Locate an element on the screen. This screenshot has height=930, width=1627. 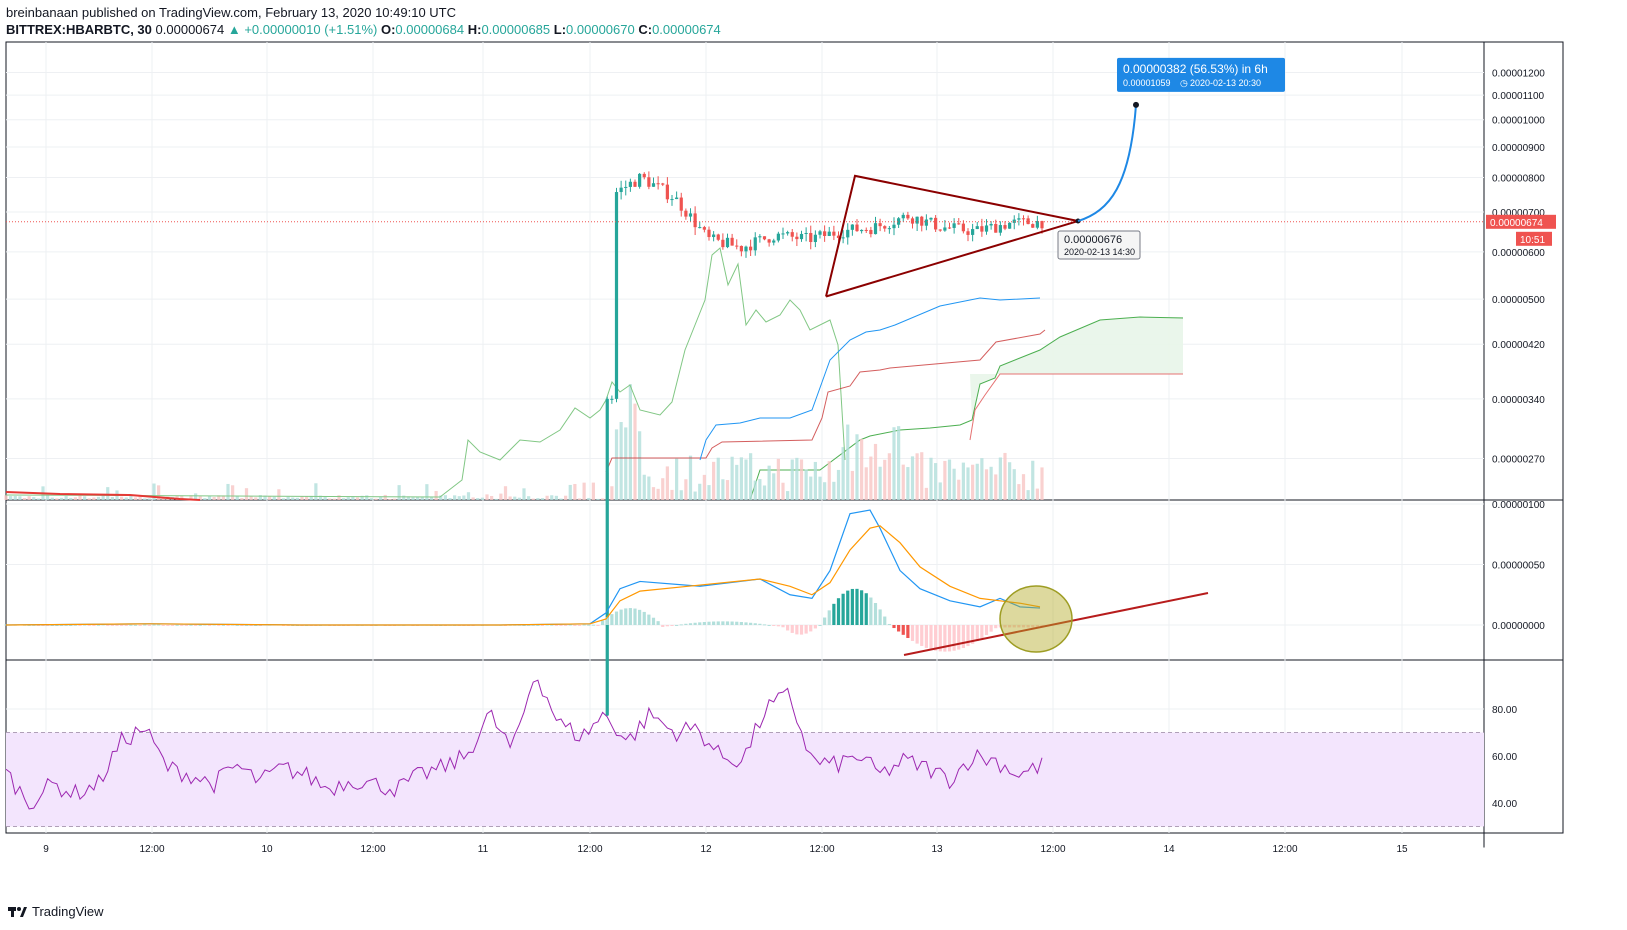
up-arrow-icon: ▲ is located at coordinates (234, 29).